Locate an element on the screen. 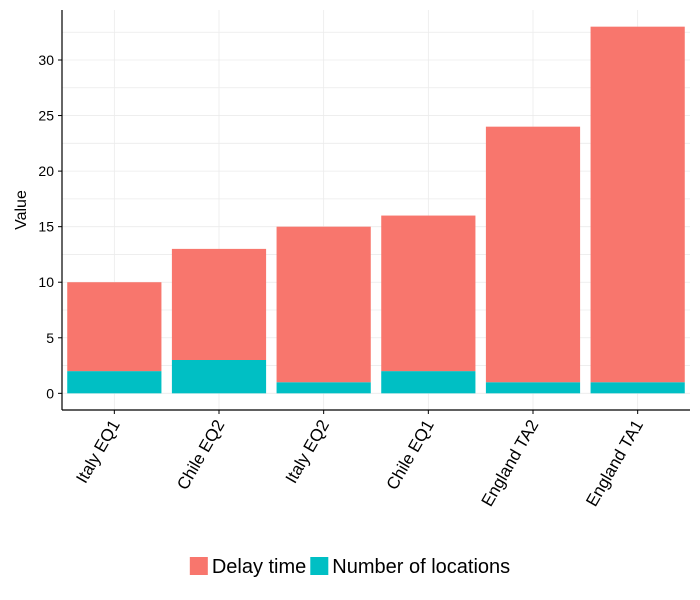 The height and width of the screenshot is (600, 700). x-tick-label: England TA1 is located at coordinates (614, 463).